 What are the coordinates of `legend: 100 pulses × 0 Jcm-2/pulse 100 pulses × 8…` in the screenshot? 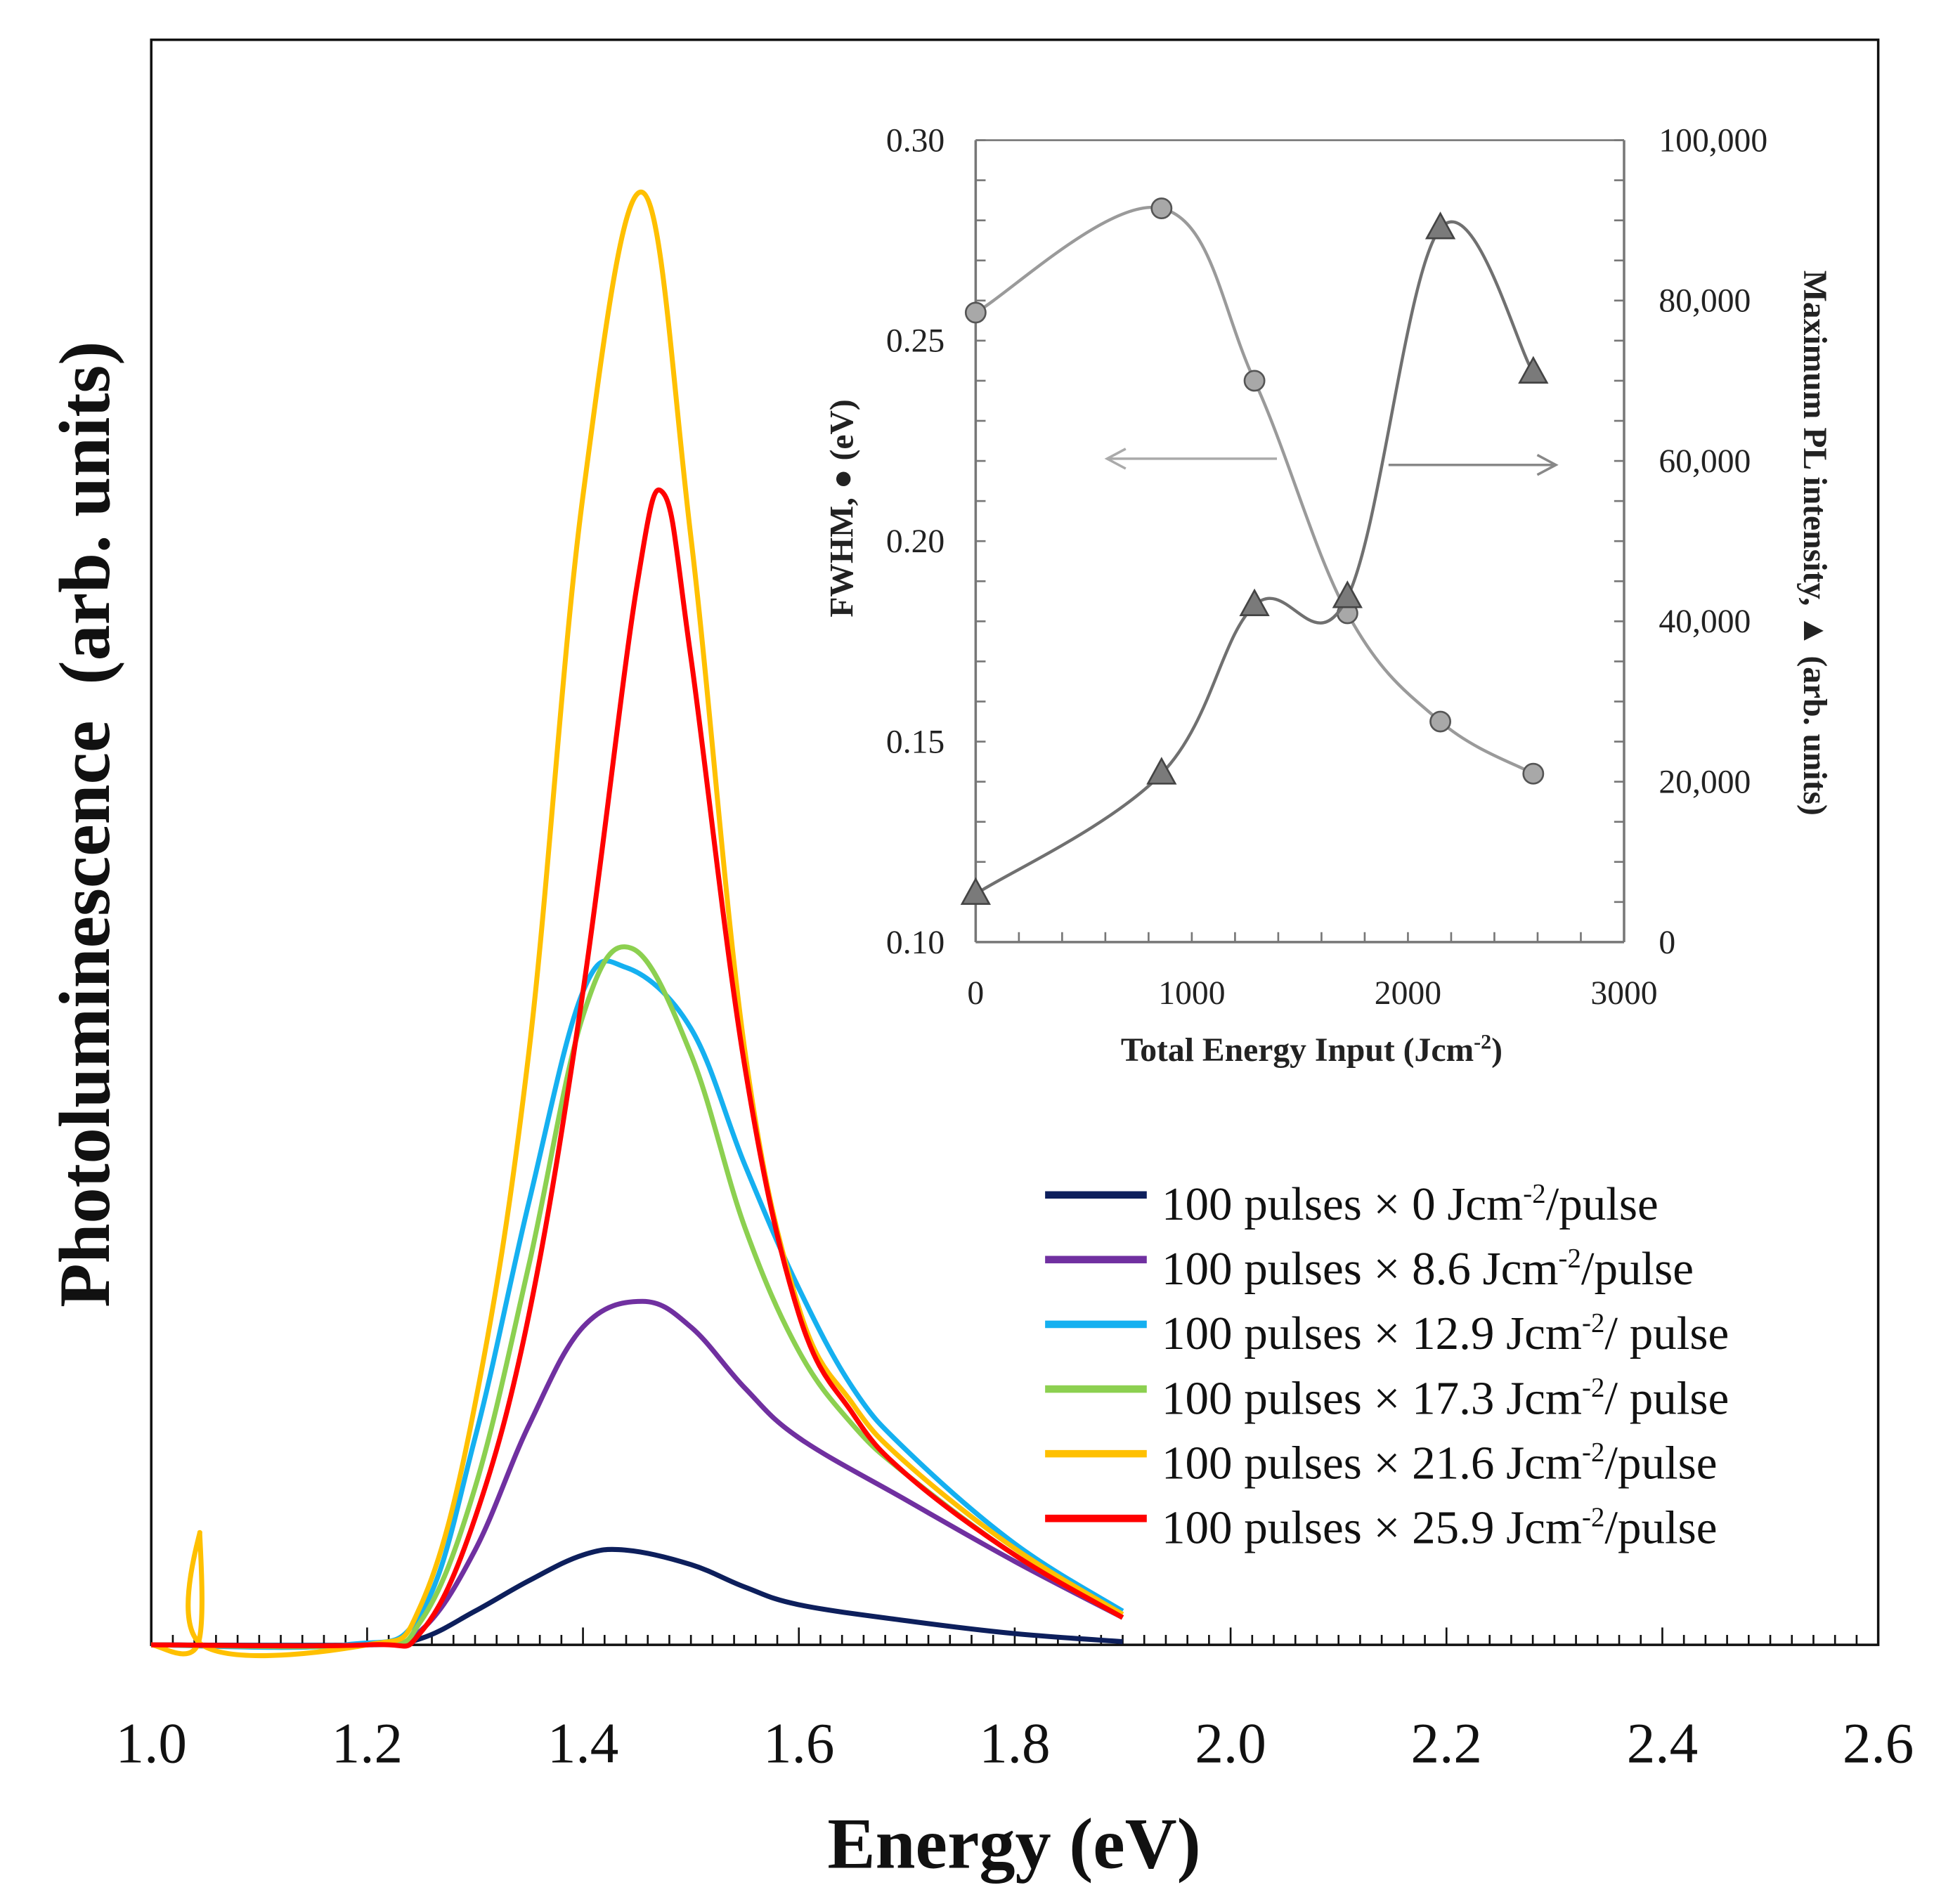 It's located at (1387, 1365).